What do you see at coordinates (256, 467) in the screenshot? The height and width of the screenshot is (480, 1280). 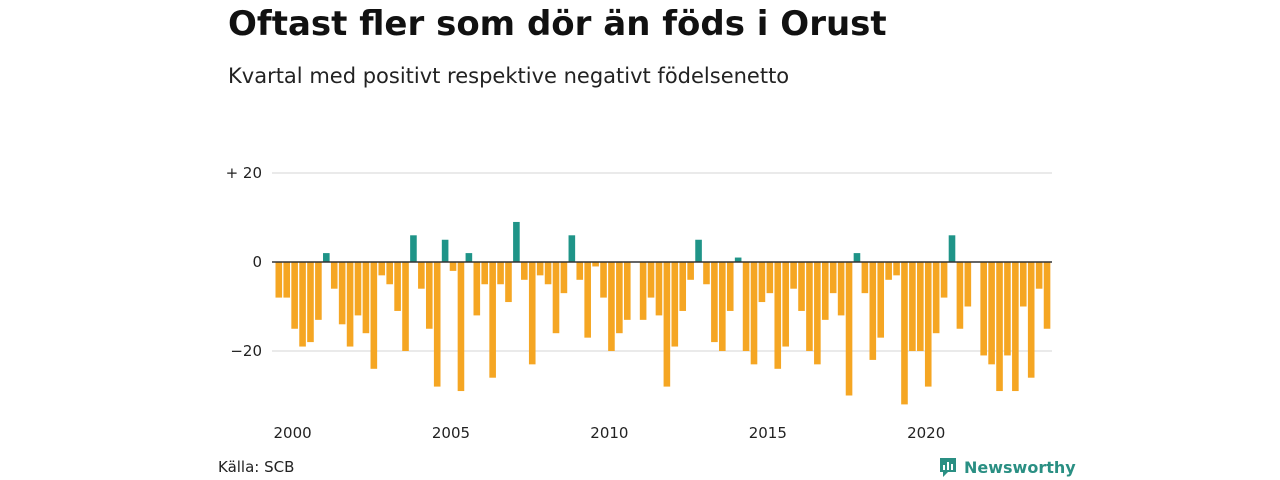 I see `source-note: Källa: SCB` at bounding box center [256, 467].